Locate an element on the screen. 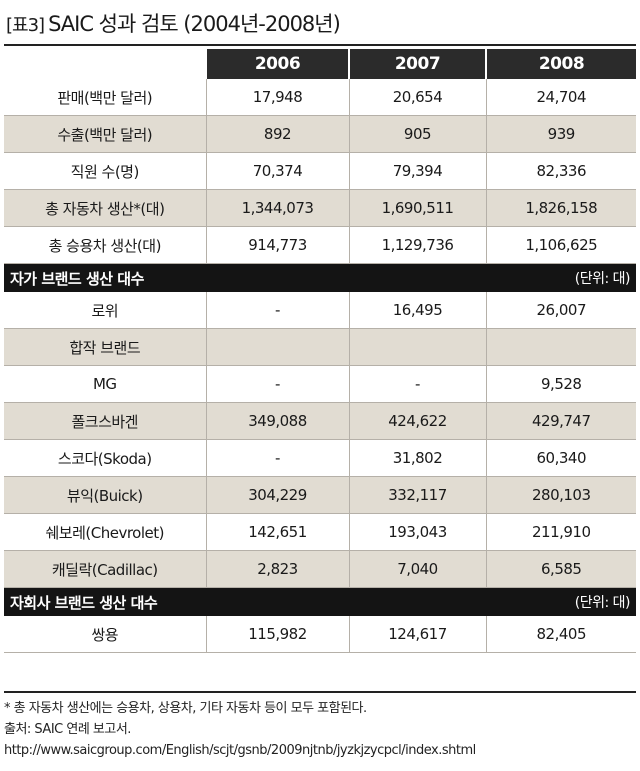 This screenshot has width=640, height=771. table-row: 캐딜락(Cadillac) 2,823 7,040 6,585 is located at coordinates (320, 569).